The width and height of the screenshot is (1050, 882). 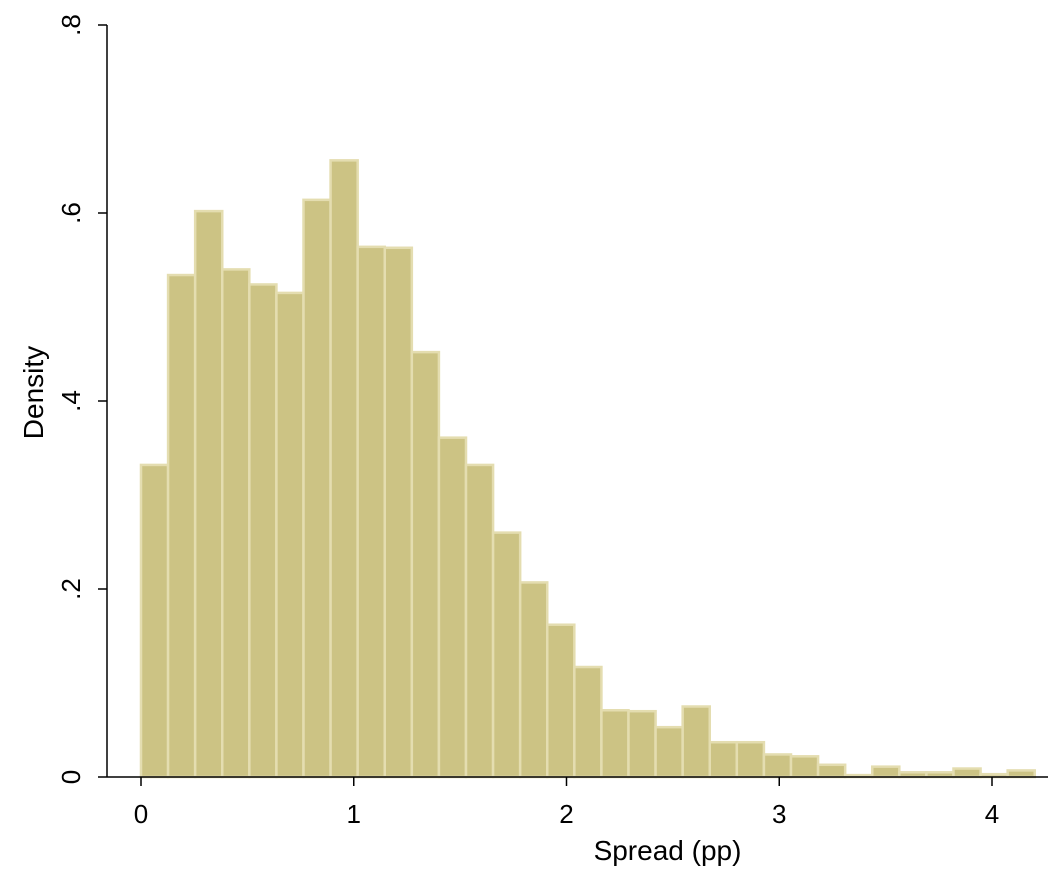 What do you see at coordinates (33, 392) in the screenshot?
I see `y-axis-label: Density` at bounding box center [33, 392].